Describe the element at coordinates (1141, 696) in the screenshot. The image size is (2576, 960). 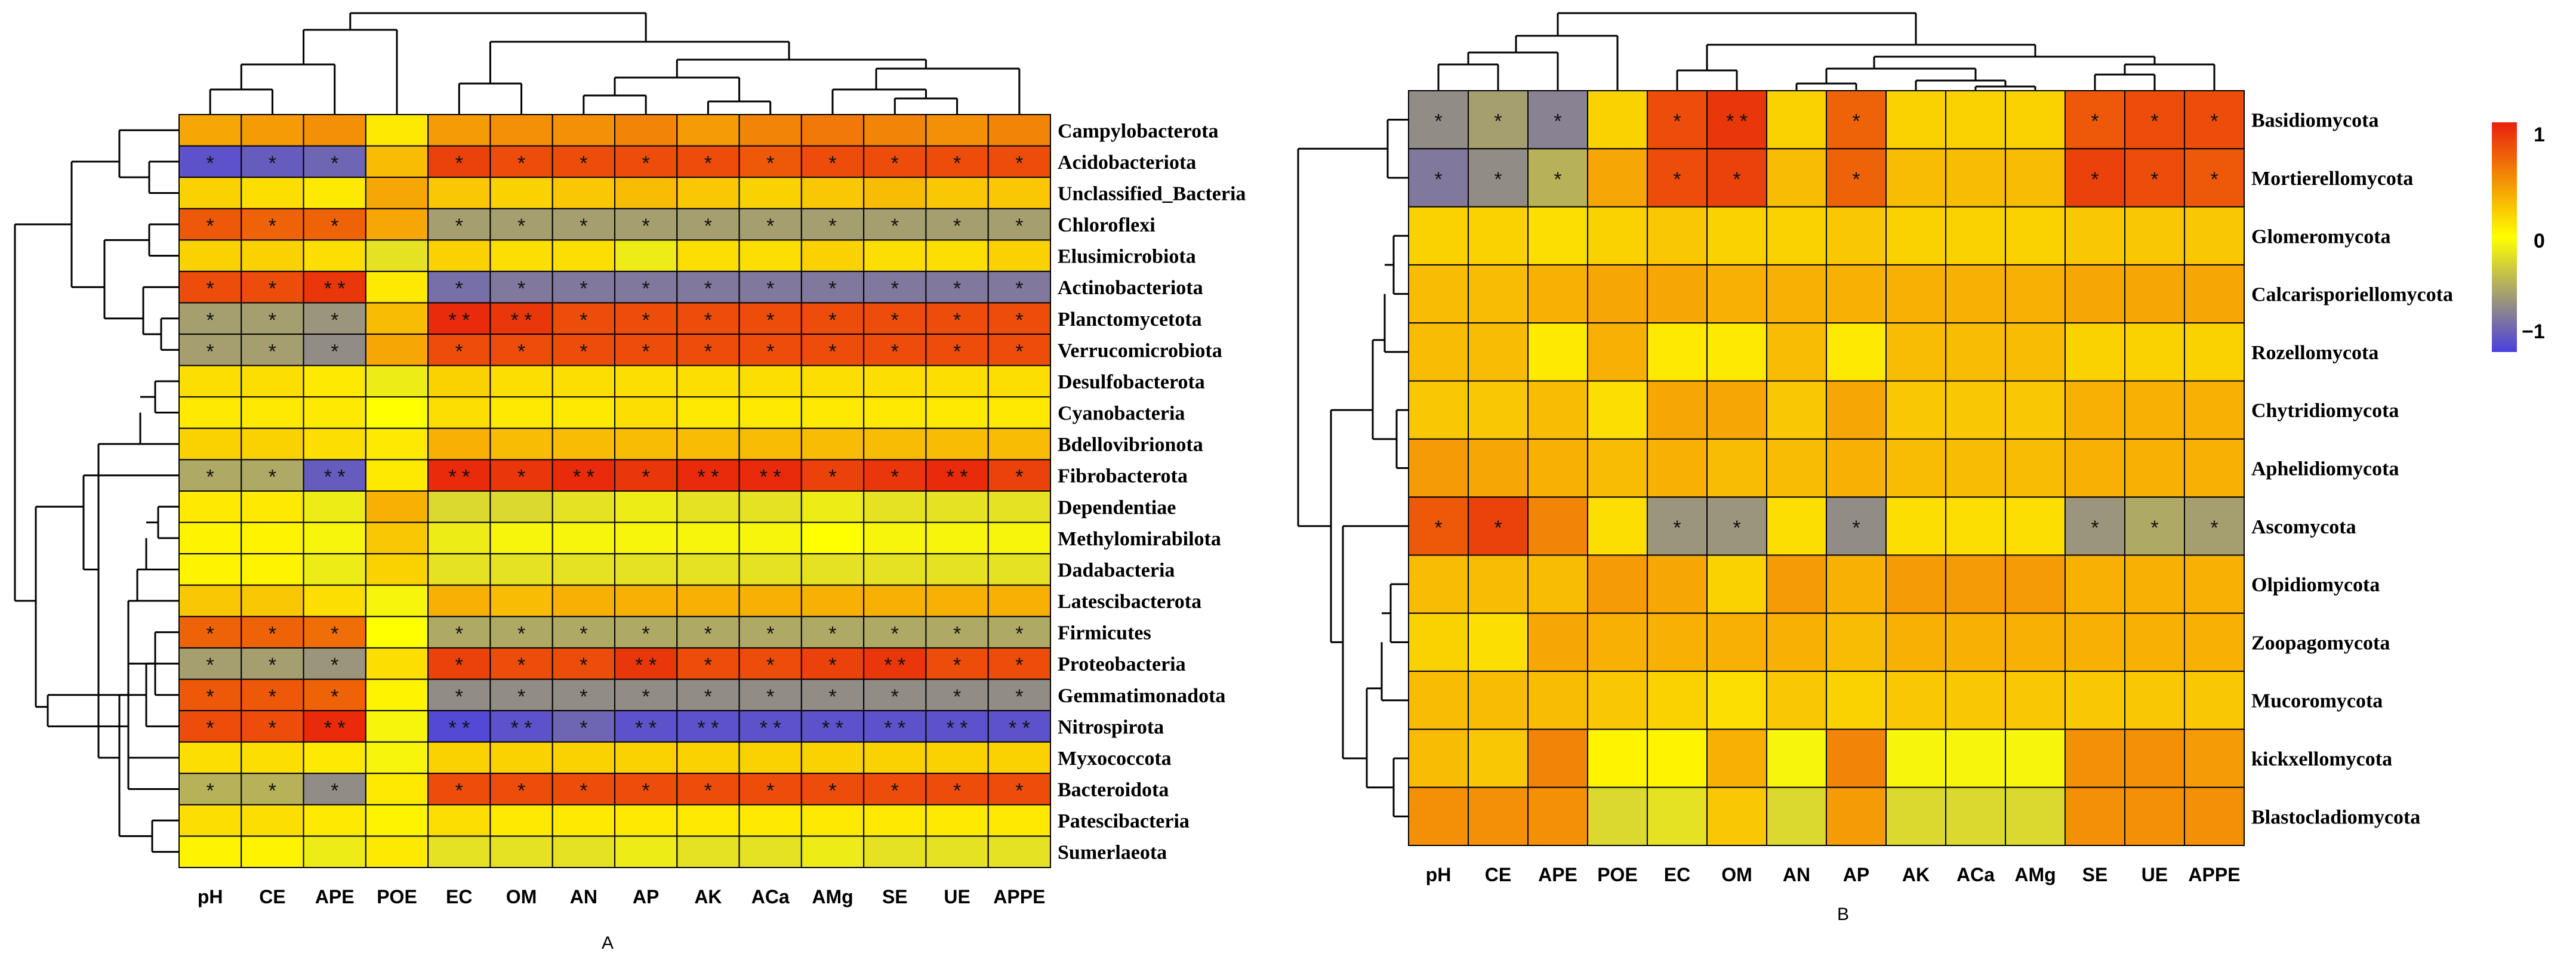
I see `row-label: Gemmatimonadota` at that location.